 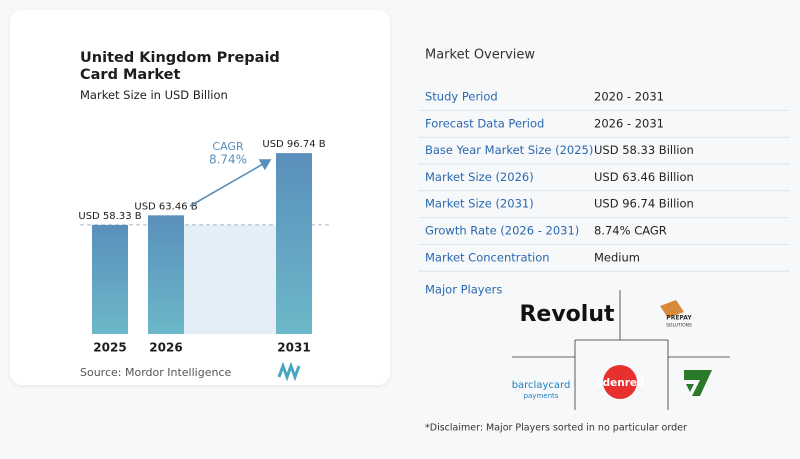 I want to click on row-label: Market Size (2026), so click(x=479, y=177).